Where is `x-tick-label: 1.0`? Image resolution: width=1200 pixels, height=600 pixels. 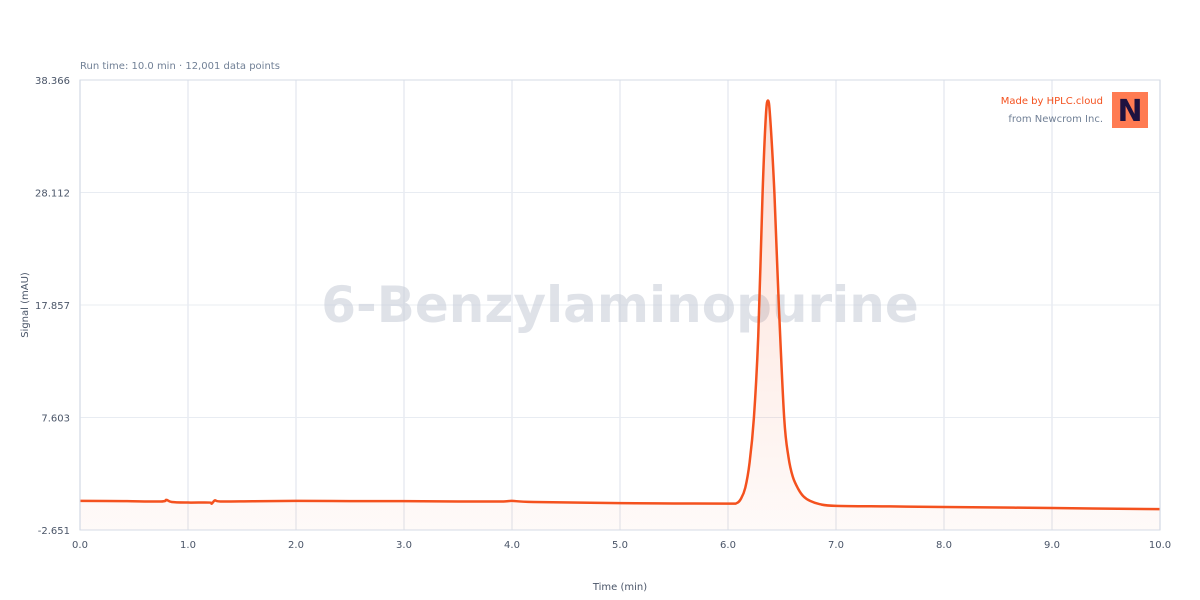
x-tick-label: 1.0 is located at coordinates (188, 545).